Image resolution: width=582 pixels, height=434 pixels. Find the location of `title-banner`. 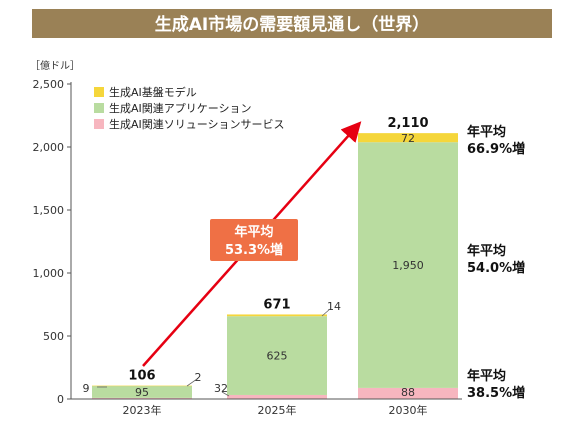

title-banner is located at coordinates (292, 23).